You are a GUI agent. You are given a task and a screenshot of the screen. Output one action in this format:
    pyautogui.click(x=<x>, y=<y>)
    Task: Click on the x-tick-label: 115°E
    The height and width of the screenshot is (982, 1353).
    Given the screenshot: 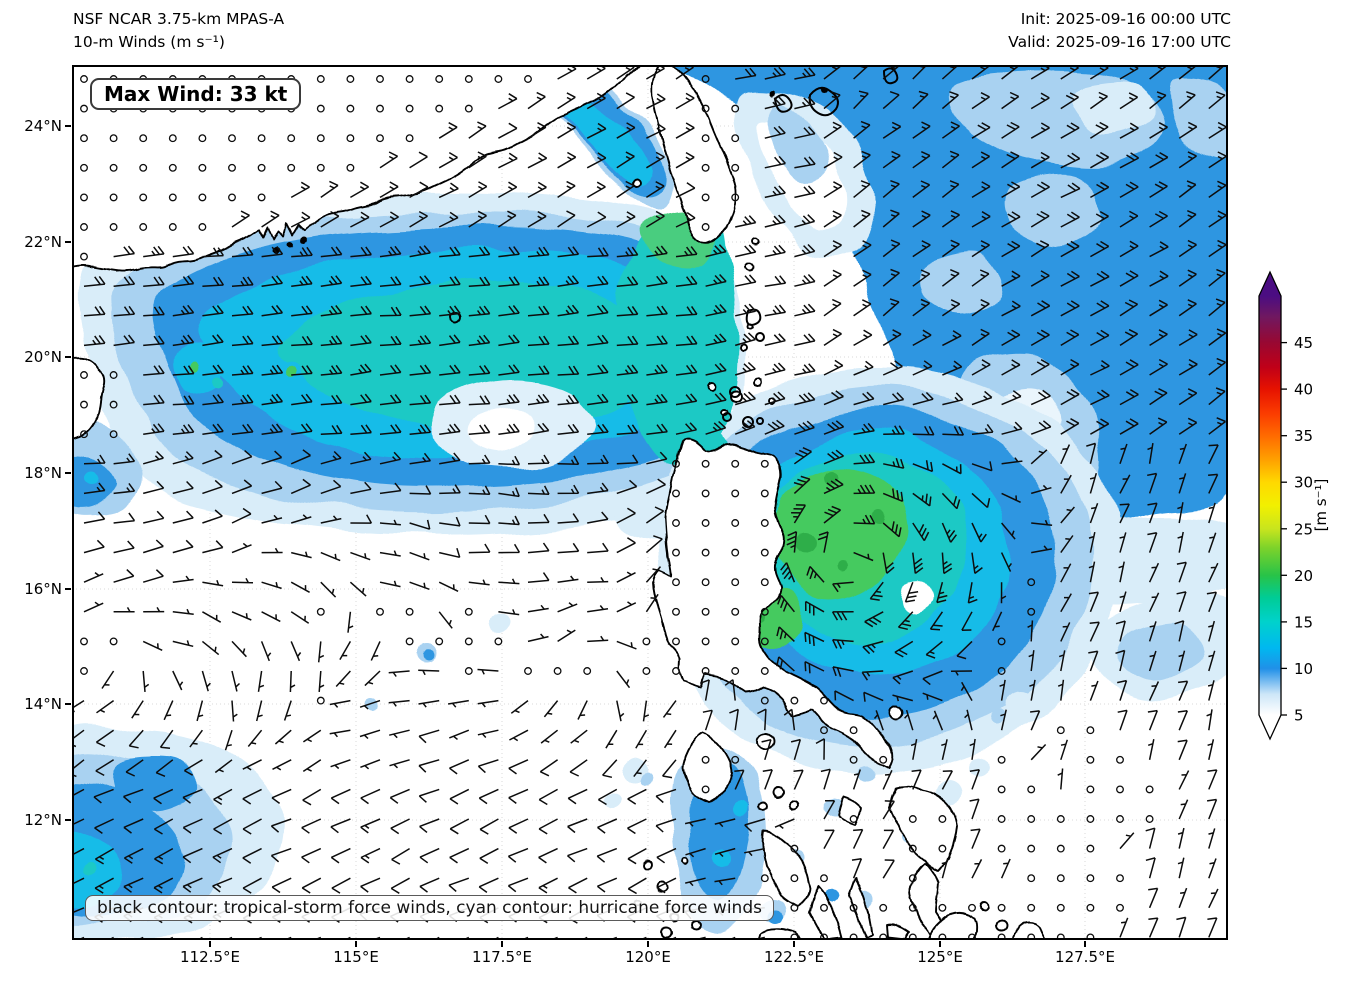 What is the action you would take?
    pyautogui.click(x=356, y=957)
    